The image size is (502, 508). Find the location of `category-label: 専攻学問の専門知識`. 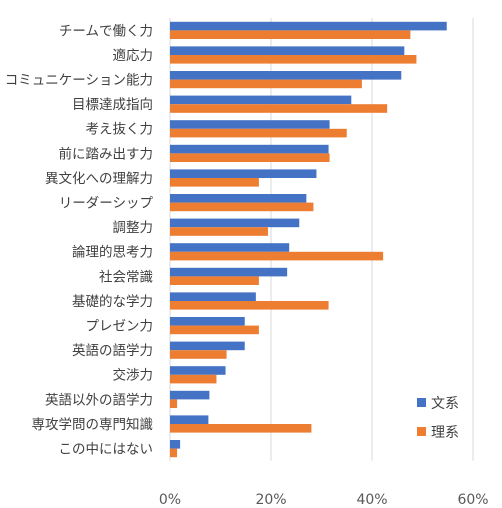

category-label: 専攻学問の専門知識 is located at coordinates (93, 424).